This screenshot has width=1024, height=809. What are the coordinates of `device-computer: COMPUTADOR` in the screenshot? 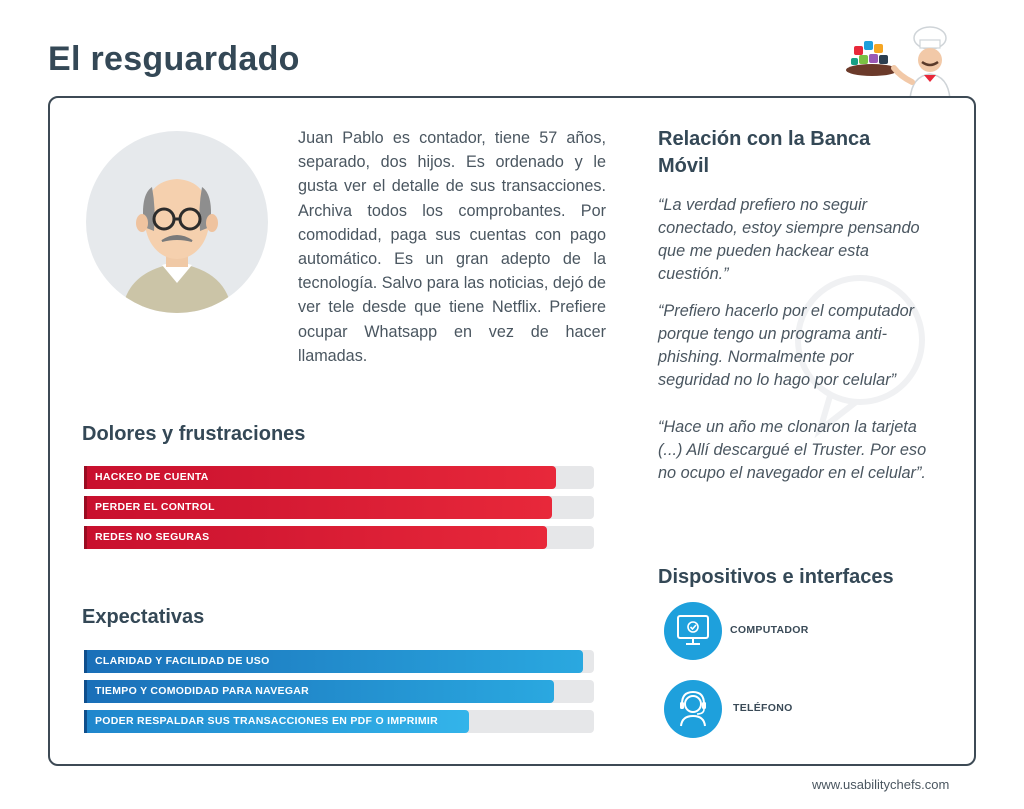 It's located at (794, 632).